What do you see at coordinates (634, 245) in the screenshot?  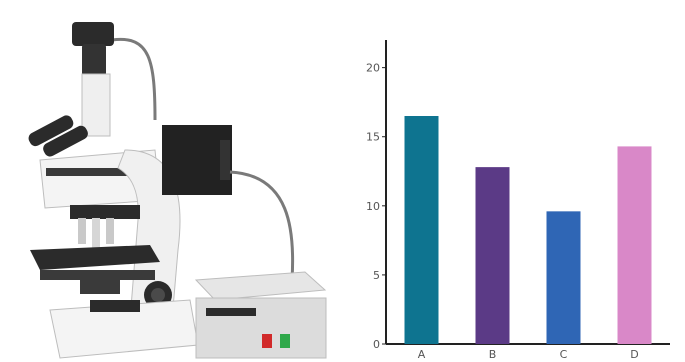 I see `bar-d` at bounding box center [634, 245].